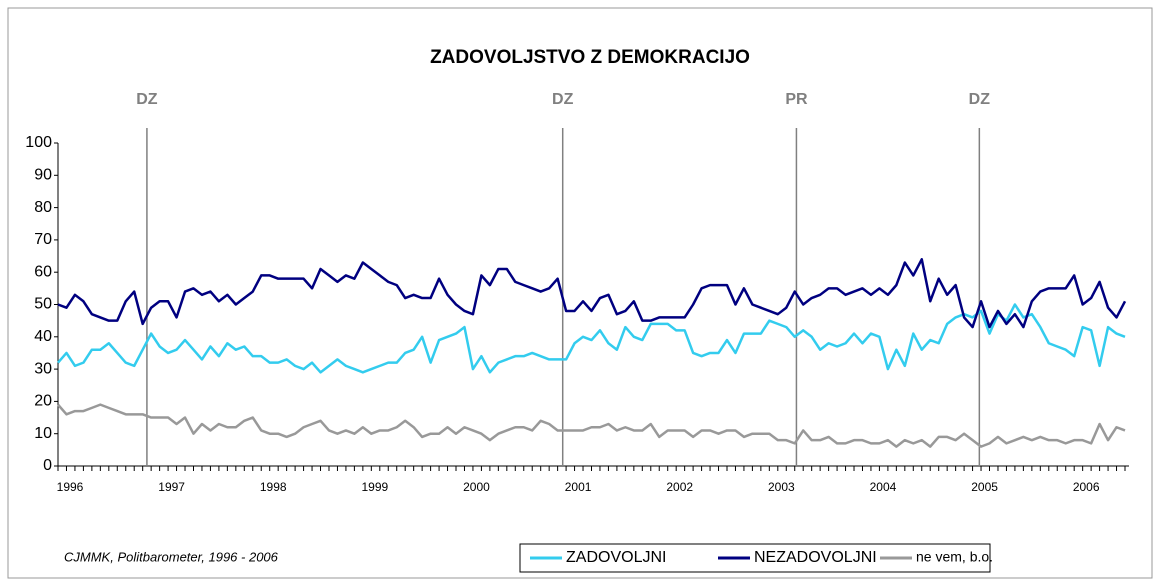 Image resolution: width=1162 pixels, height=585 pixels. I want to click on x-tick-label: 1996, so click(70, 487).